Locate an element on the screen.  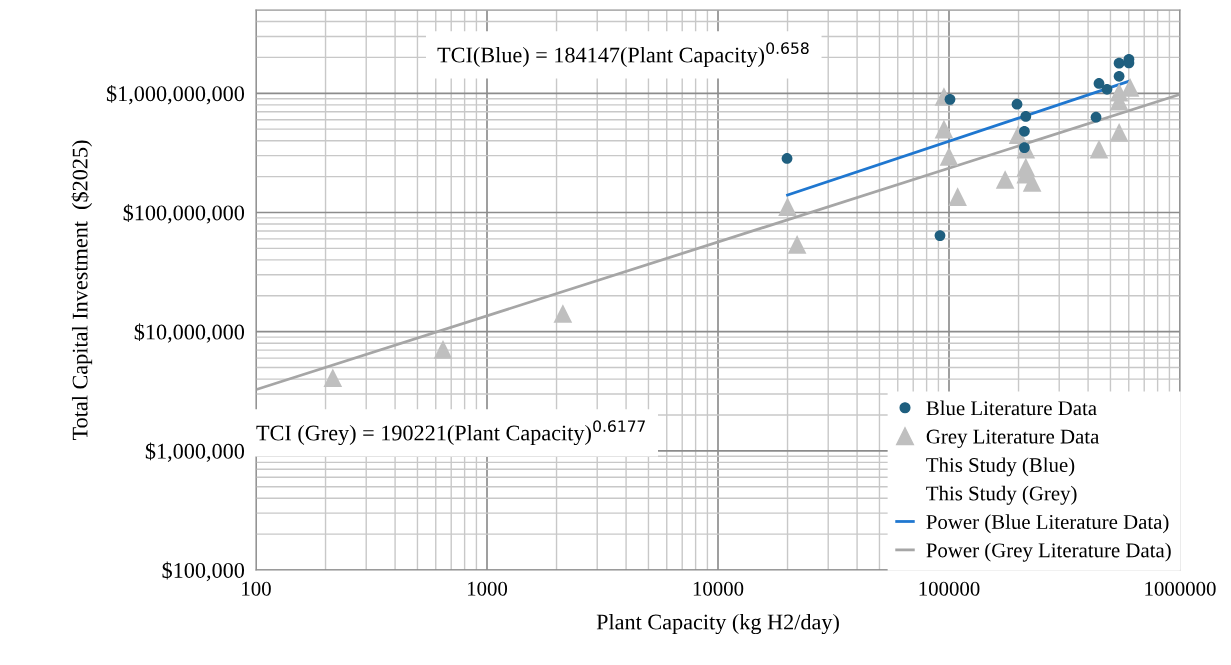
x-tick-label: 10000 is located at coordinates (718, 588).